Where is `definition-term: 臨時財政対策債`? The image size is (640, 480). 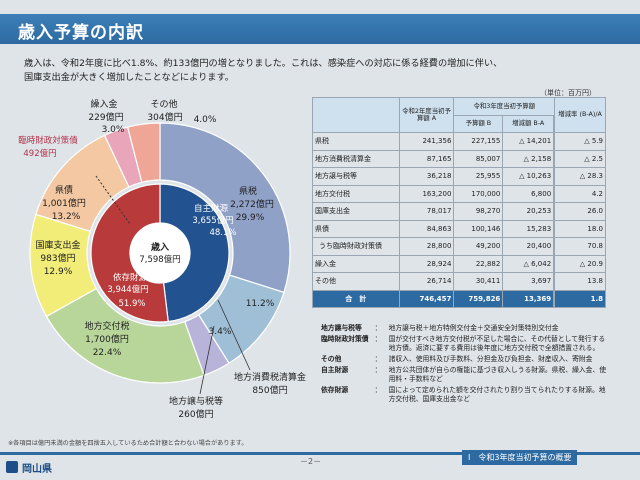
definition-term: 臨時財政対策債 is located at coordinates (345, 339).